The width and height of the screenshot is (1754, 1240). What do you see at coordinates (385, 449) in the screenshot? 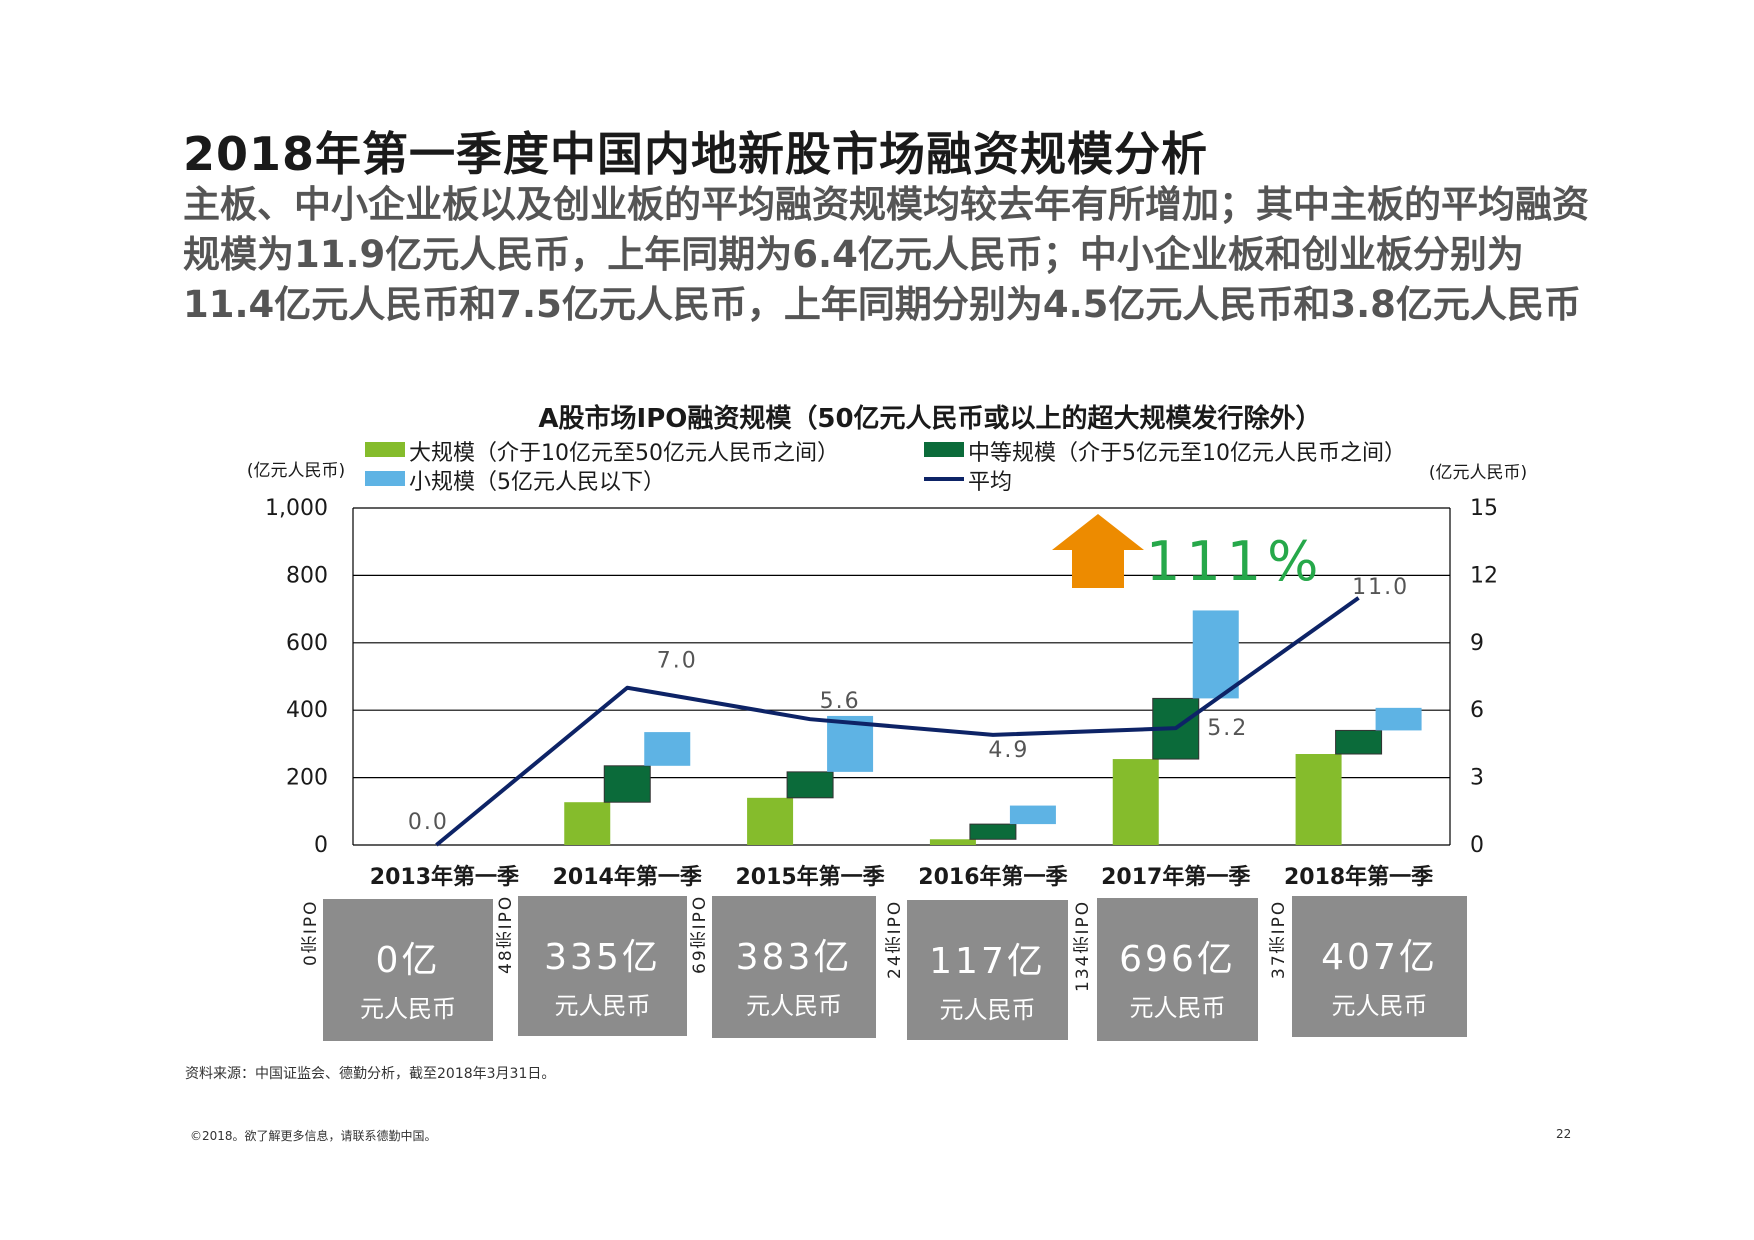
I see `legend-swatch-large` at bounding box center [385, 449].